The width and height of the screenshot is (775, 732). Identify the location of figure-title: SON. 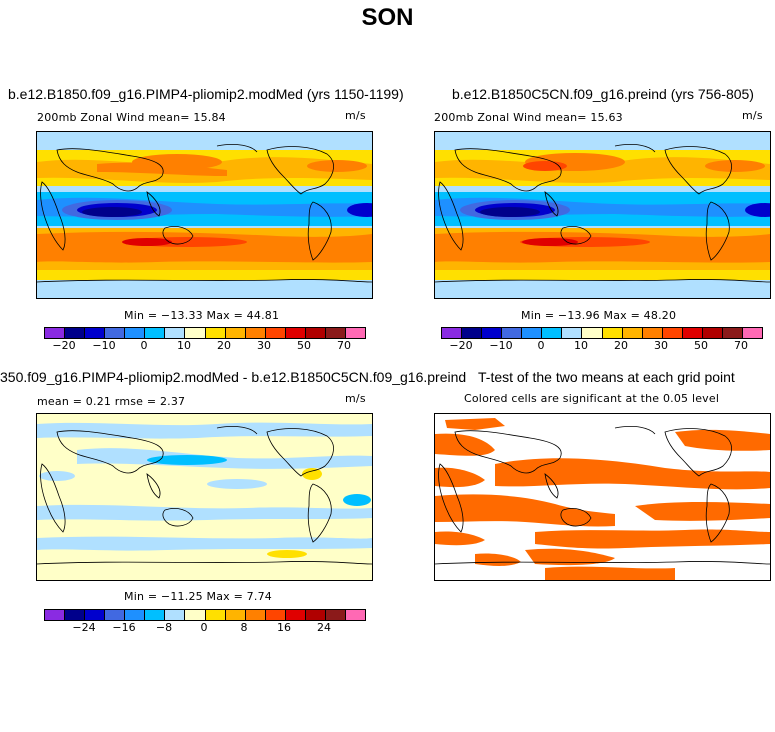
(387, 17).